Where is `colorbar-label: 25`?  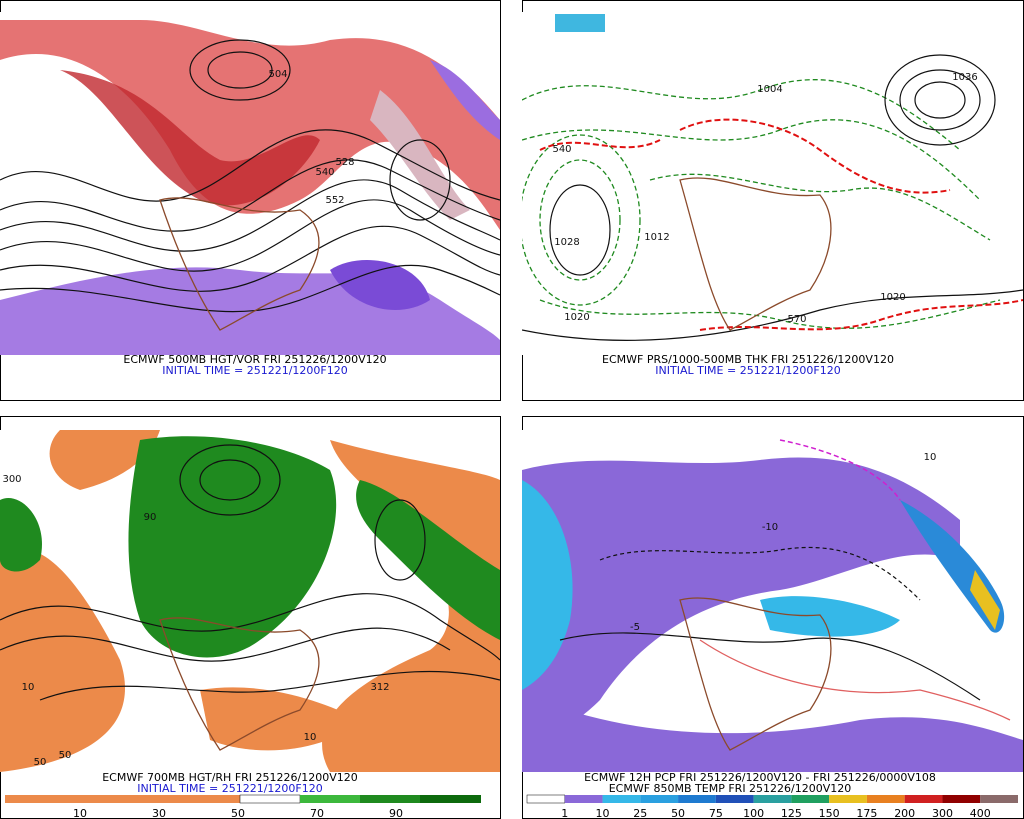
colorbar-label: 25 is located at coordinates (640, 813).